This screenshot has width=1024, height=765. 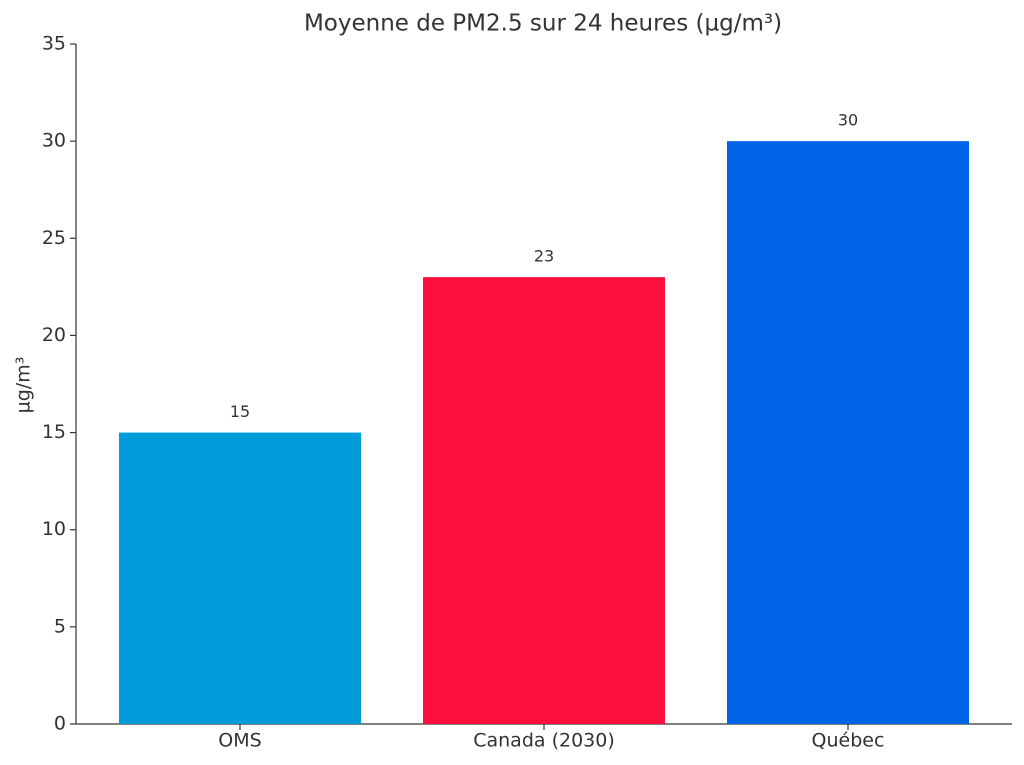 I want to click on y-tick-label: 0, so click(x=60, y=724).